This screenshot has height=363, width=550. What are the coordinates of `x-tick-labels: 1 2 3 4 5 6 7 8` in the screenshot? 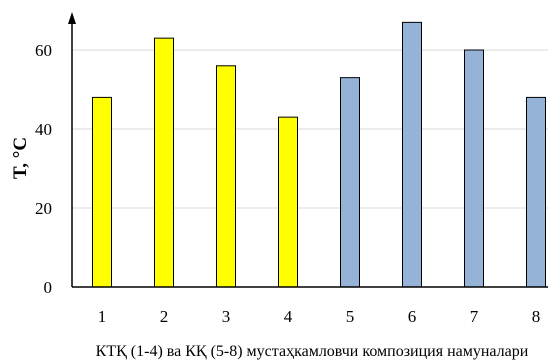 It's located at (319, 316).